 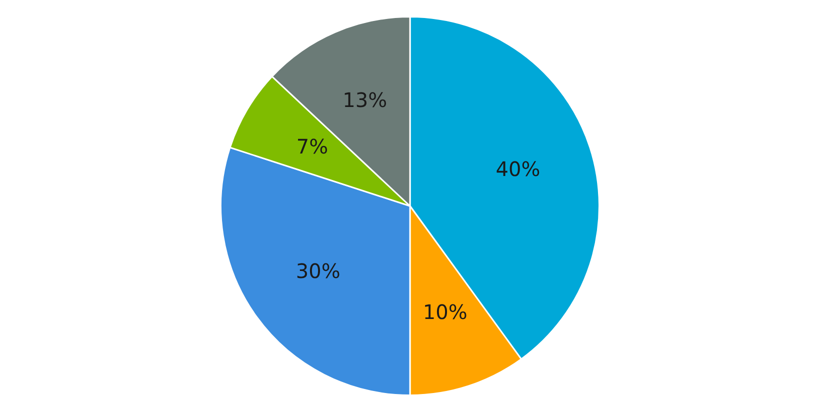 What do you see at coordinates (518, 169) in the screenshot?
I see `data-label: 40%` at bounding box center [518, 169].